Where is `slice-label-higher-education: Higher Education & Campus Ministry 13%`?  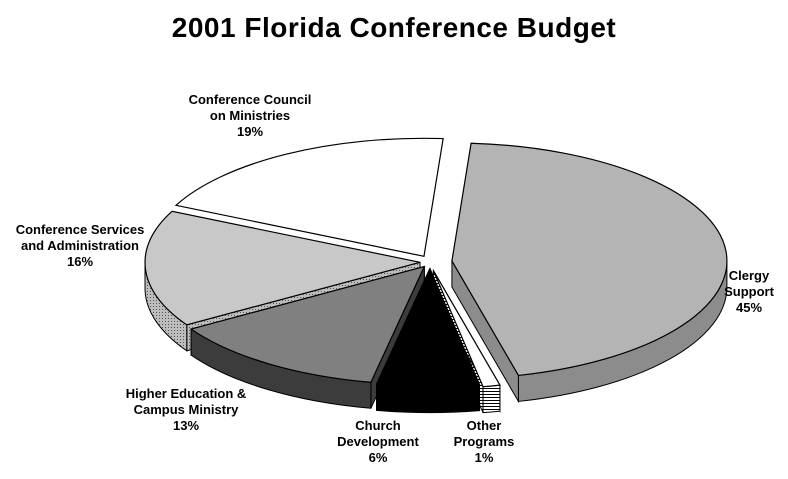 slice-label-higher-education: Higher Education & Campus Ministry 13% is located at coordinates (186, 410).